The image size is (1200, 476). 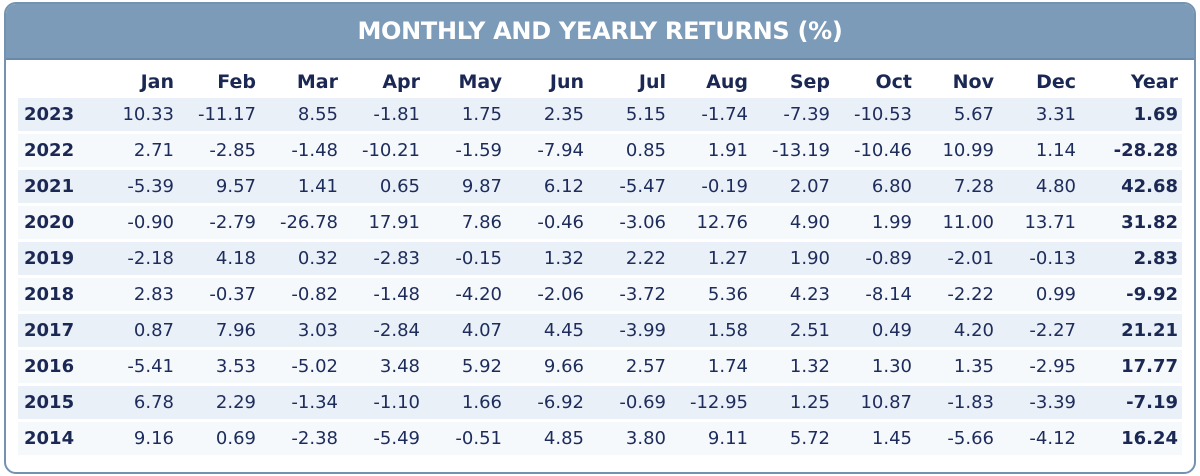 What do you see at coordinates (547, 152) in the screenshot?
I see `monthly-return-cell: -7.94` at bounding box center [547, 152].